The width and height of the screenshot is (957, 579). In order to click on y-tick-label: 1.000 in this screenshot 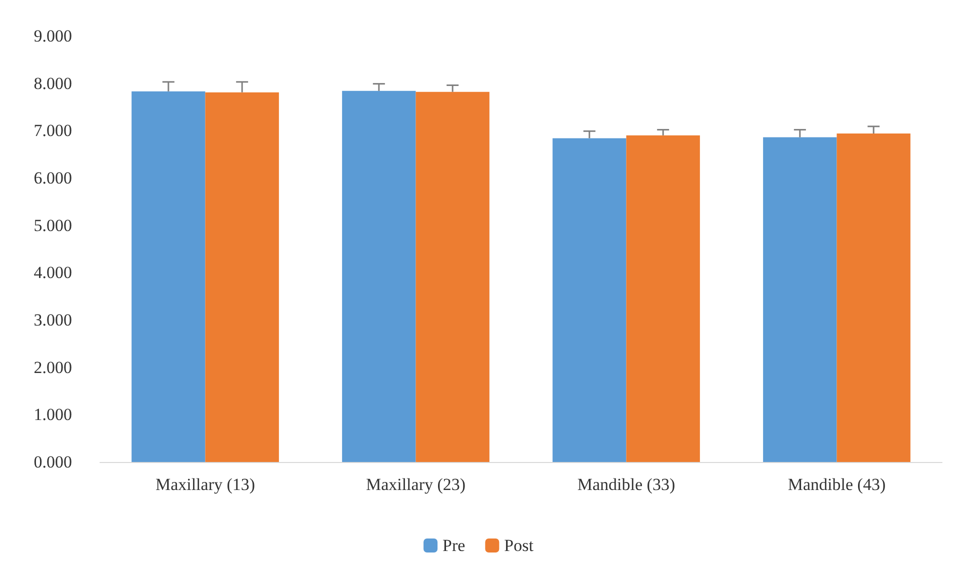, I will do `click(53, 414)`.